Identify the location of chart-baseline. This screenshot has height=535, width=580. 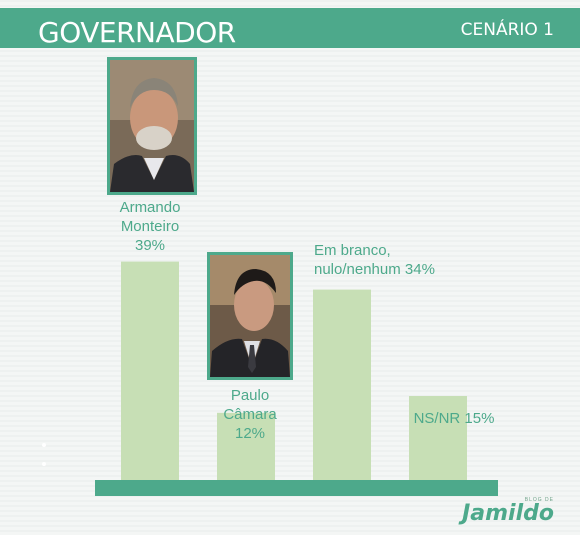
(296, 488).